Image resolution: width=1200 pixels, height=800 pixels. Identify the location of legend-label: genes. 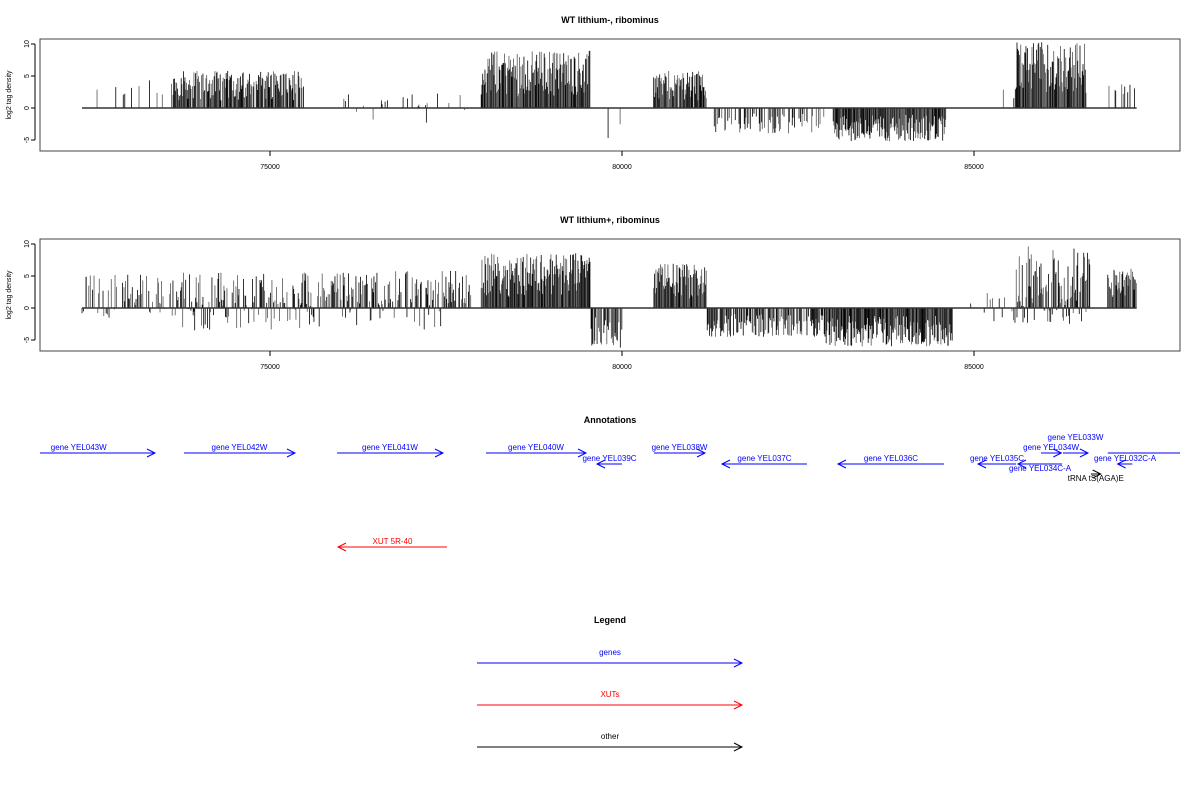
(610, 652).